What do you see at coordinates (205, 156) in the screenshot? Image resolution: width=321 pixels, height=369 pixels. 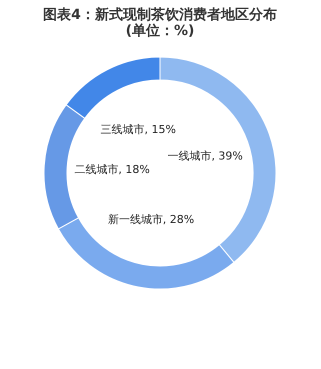 I see `slice-label: 一线城市, 39%` at bounding box center [205, 156].